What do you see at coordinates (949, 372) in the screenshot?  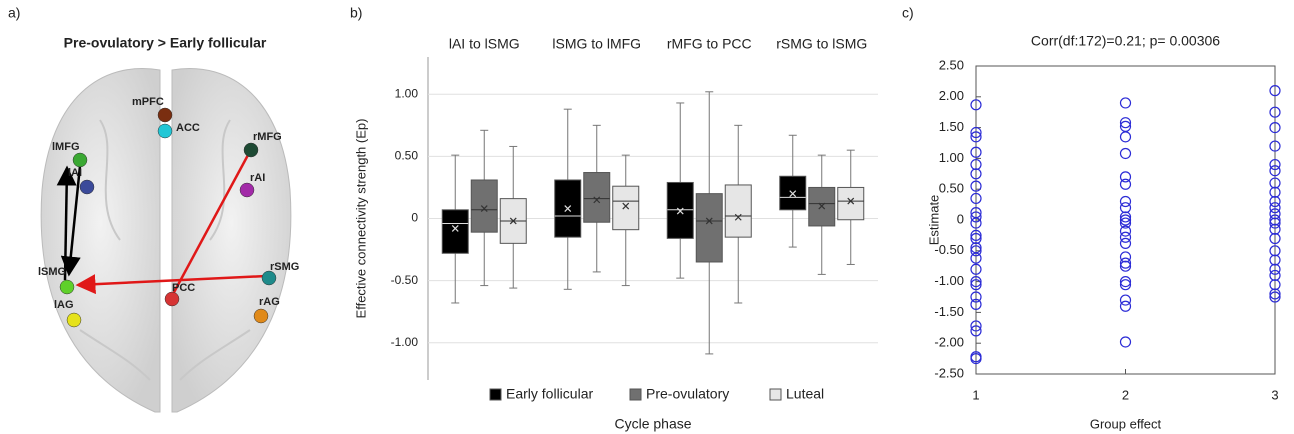 I see `y-tick-label: -2.50` at bounding box center [949, 372].